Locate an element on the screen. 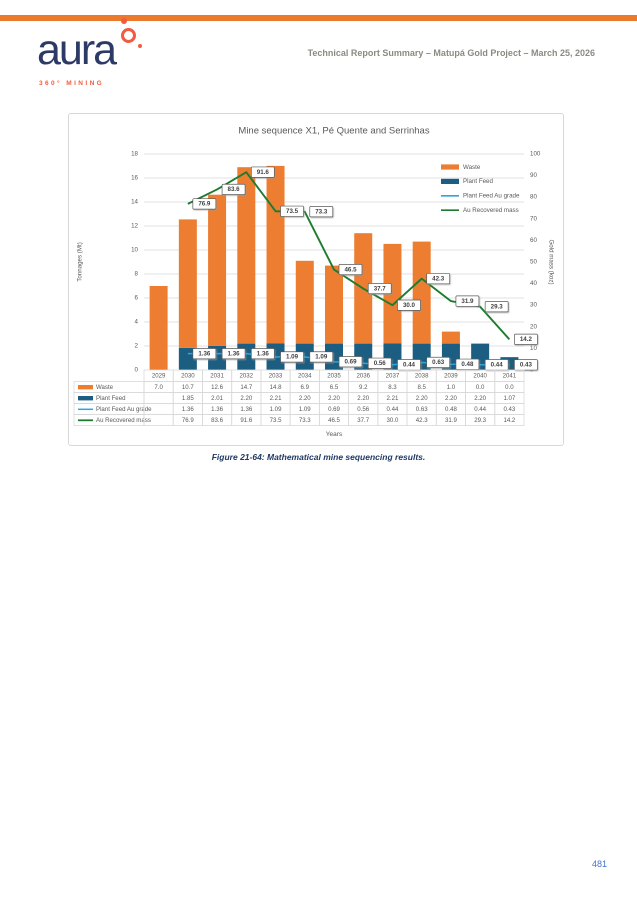  table-value-cell: 73.5 is located at coordinates (276, 420).